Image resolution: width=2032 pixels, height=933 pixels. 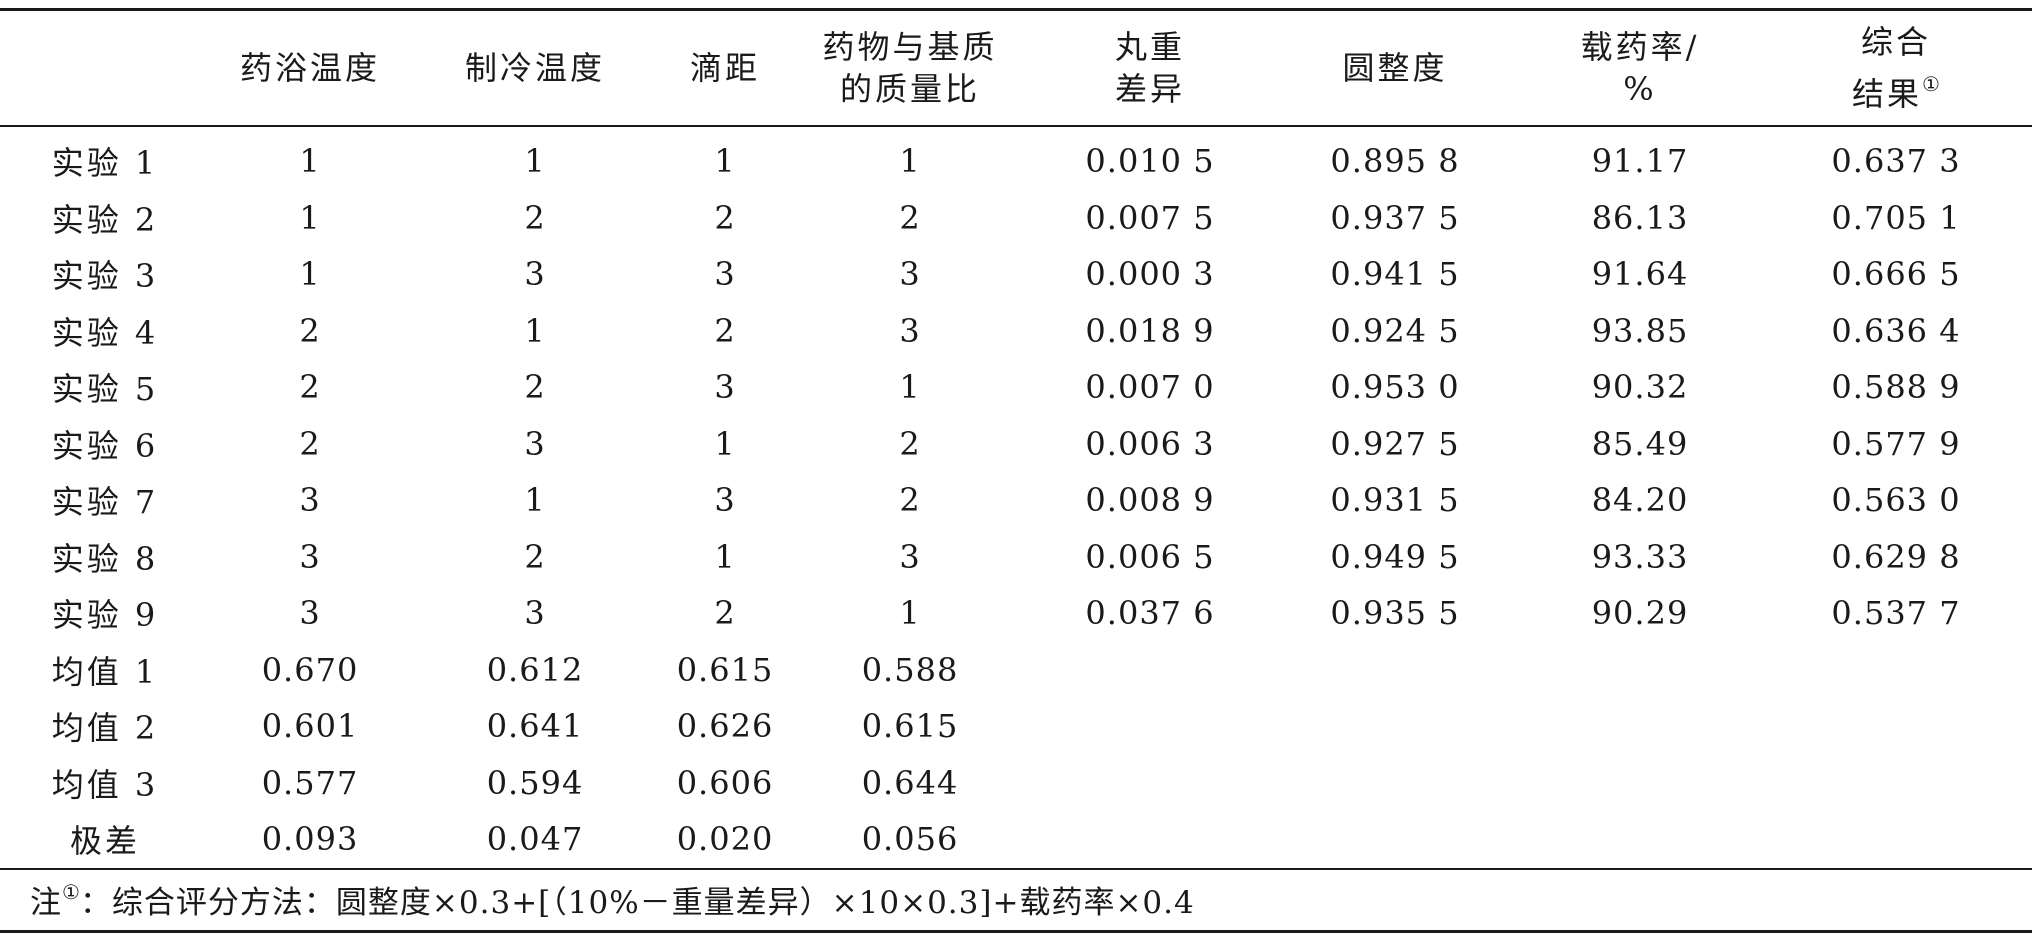 I want to click on table-cell: 0.606, so click(x=725, y=782).